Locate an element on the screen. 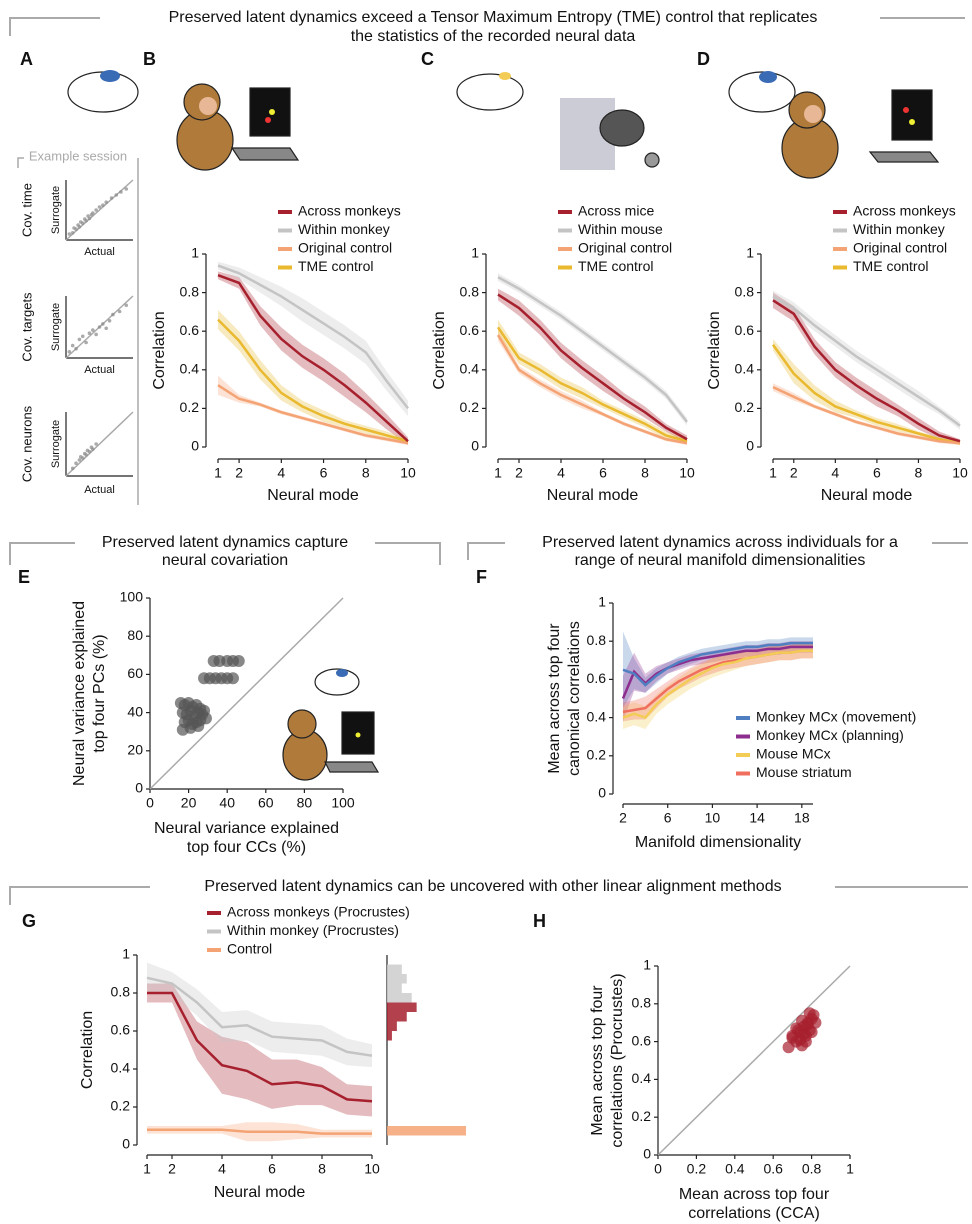 The height and width of the screenshot is (1224, 972). x-tick-label: 0.6 is located at coordinates (773, 1169).